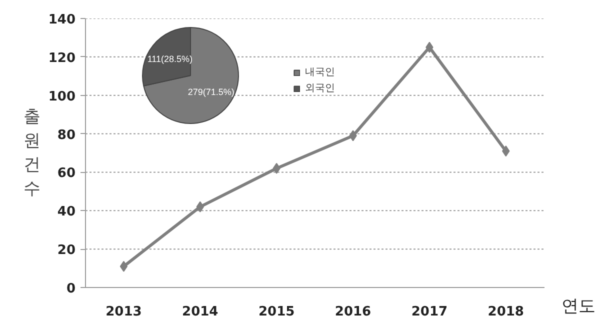 The image size is (600, 334). What do you see at coordinates (320, 88) in the screenshot?
I see `legend-label: 외국인` at bounding box center [320, 88].